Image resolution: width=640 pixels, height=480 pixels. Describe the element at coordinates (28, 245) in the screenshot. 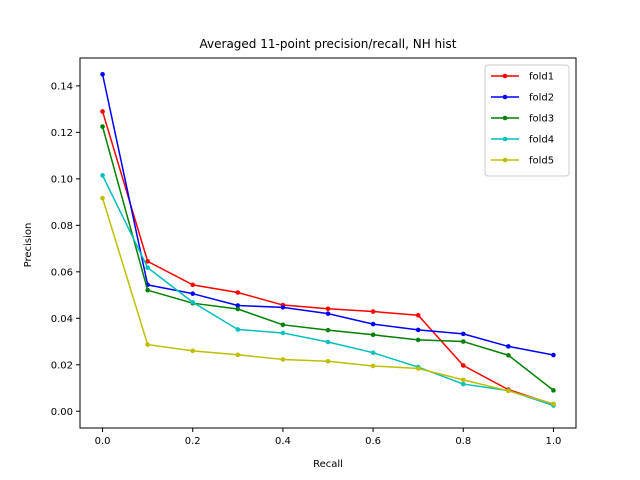

I see `y-axis-title: Precision` at that location.